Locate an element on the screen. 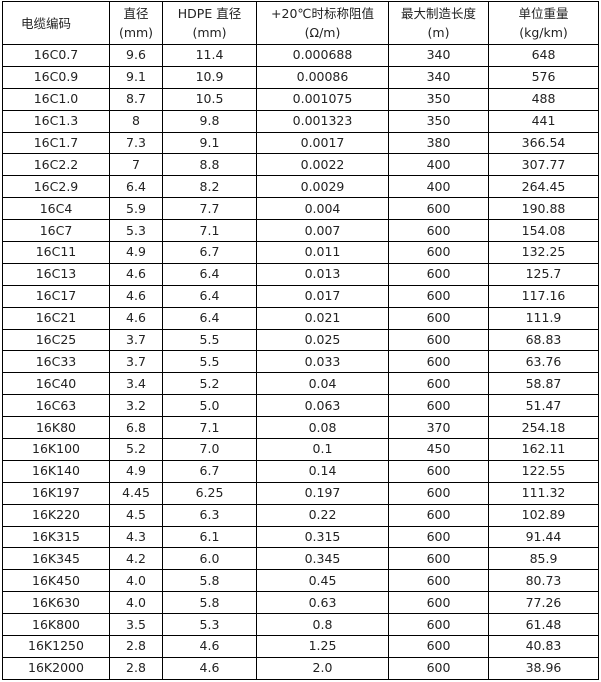 The image size is (601, 682). table-cell: 9.1 is located at coordinates (209, 143).